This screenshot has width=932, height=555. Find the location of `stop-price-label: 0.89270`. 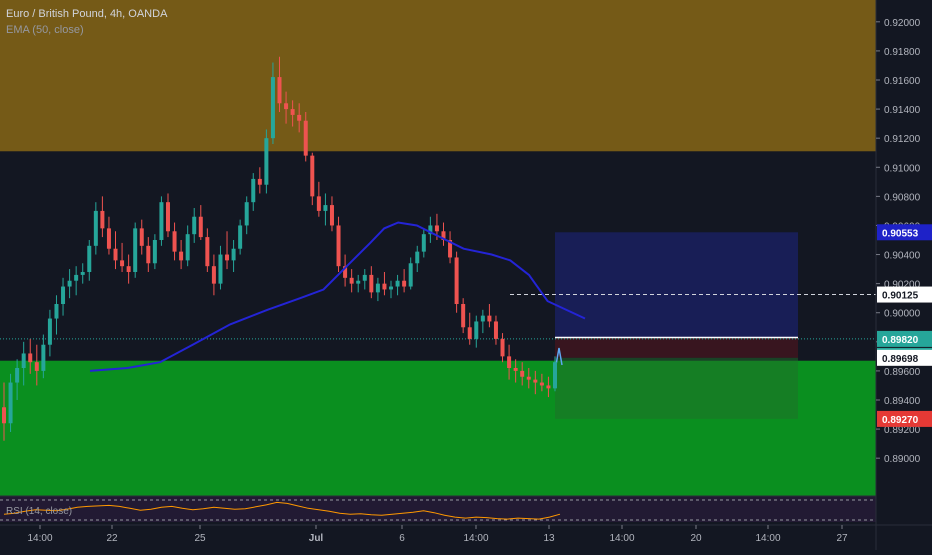

stop-price-label: 0.89270 is located at coordinates (900, 420).